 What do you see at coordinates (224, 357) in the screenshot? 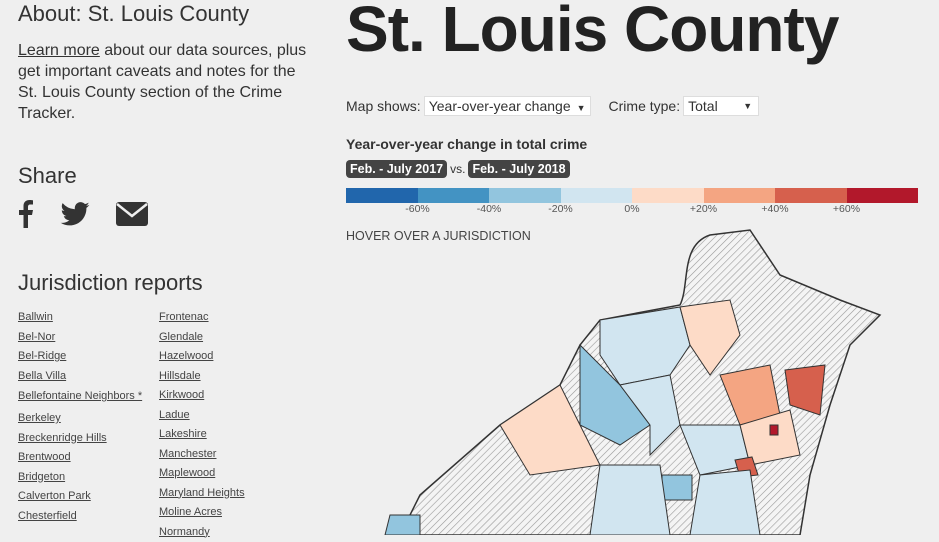
I see `jurisdiction-link: Hazelwood` at bounding box center [224, 357].